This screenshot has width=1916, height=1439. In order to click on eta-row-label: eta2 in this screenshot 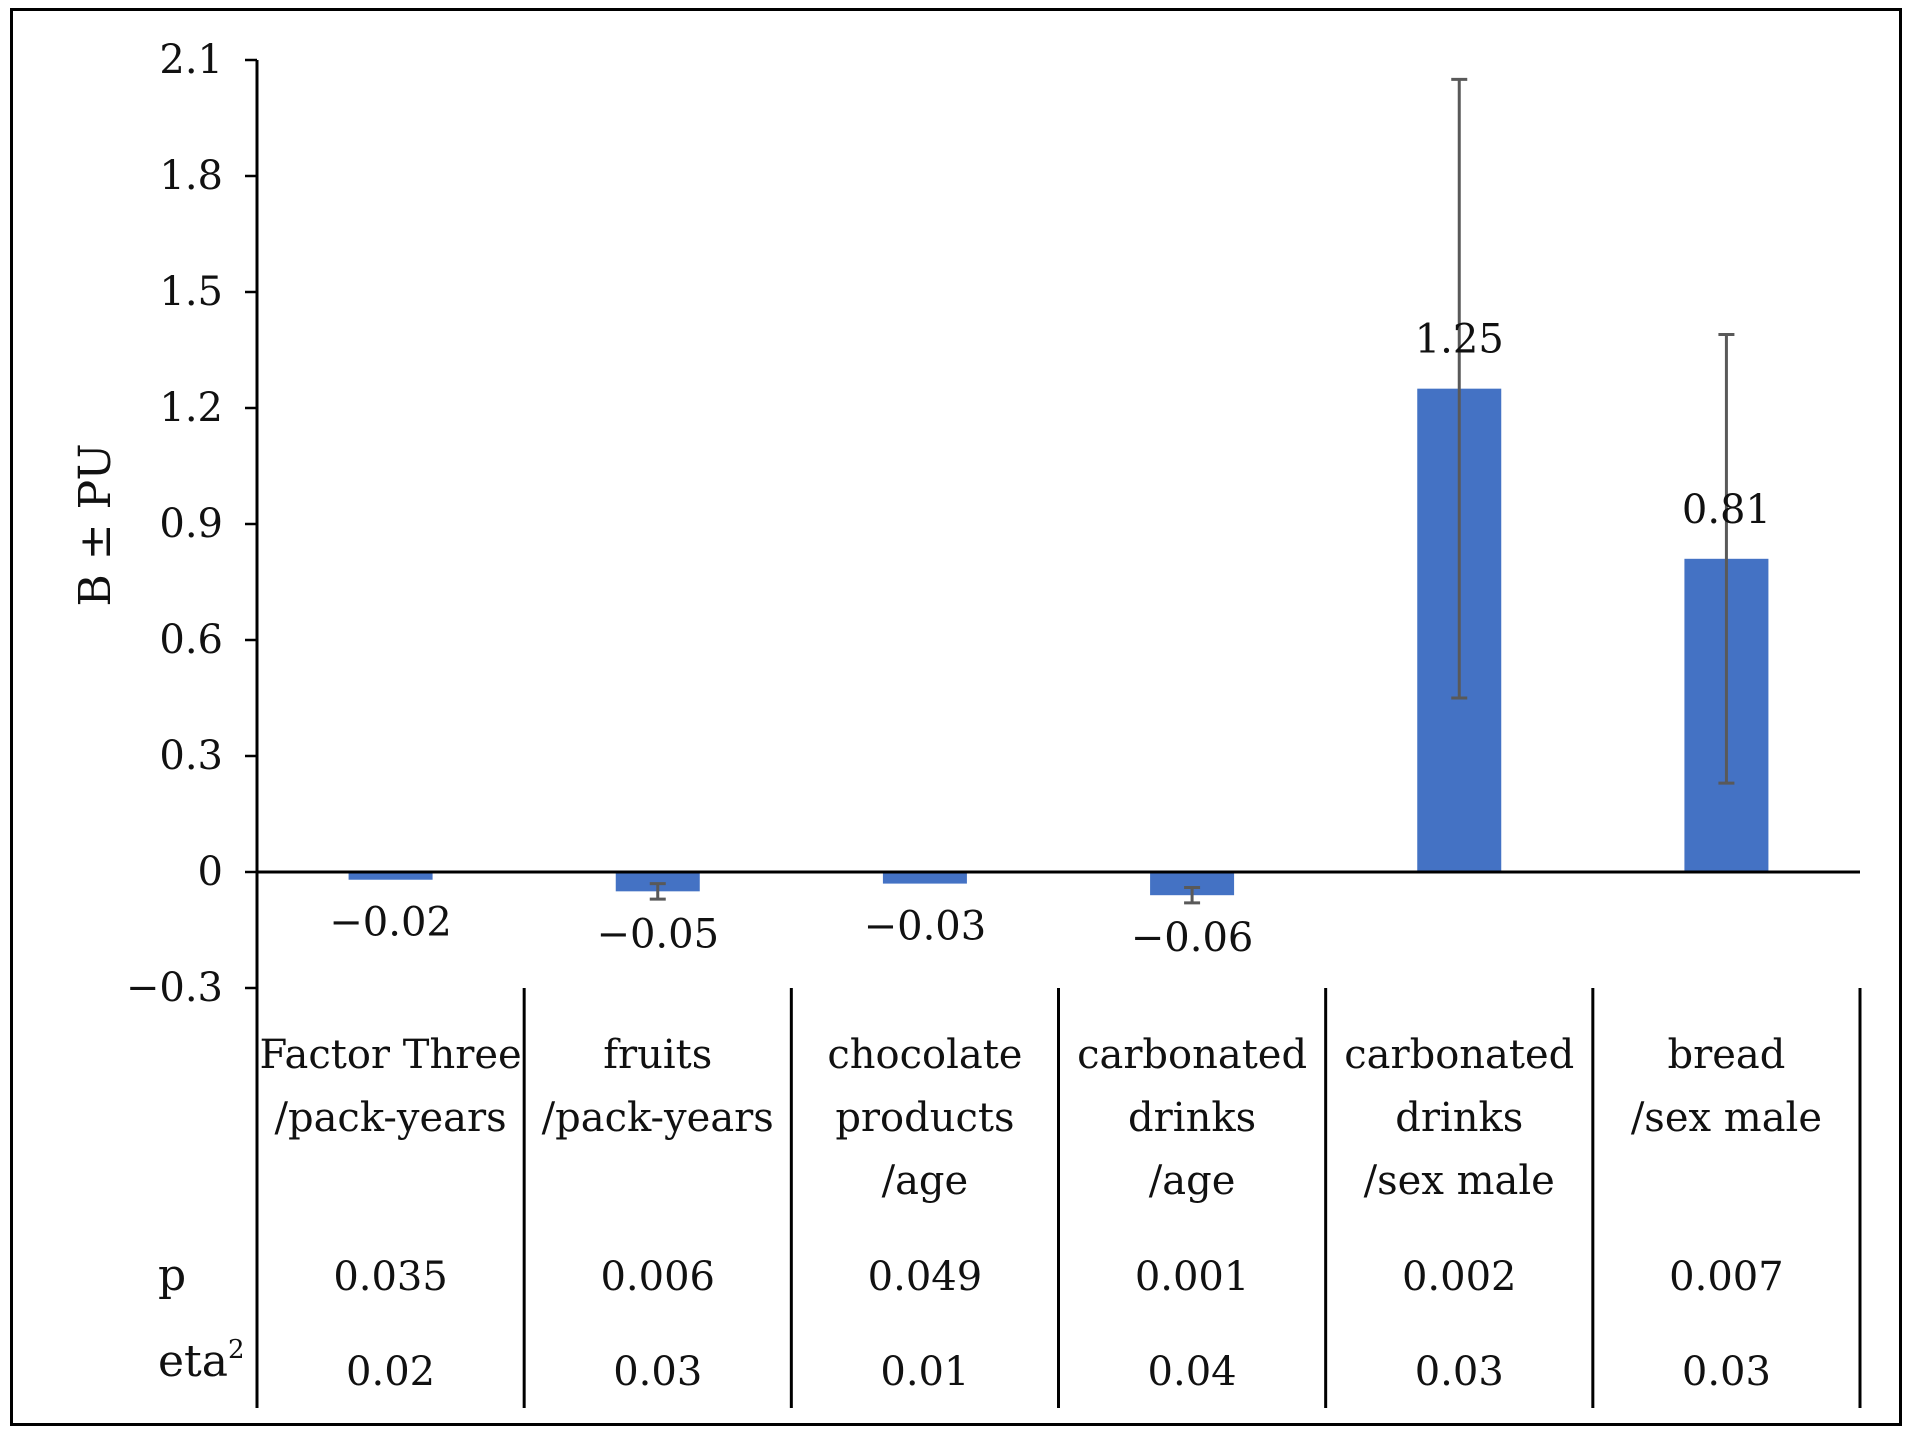, I will do `click(201, 1361)`.